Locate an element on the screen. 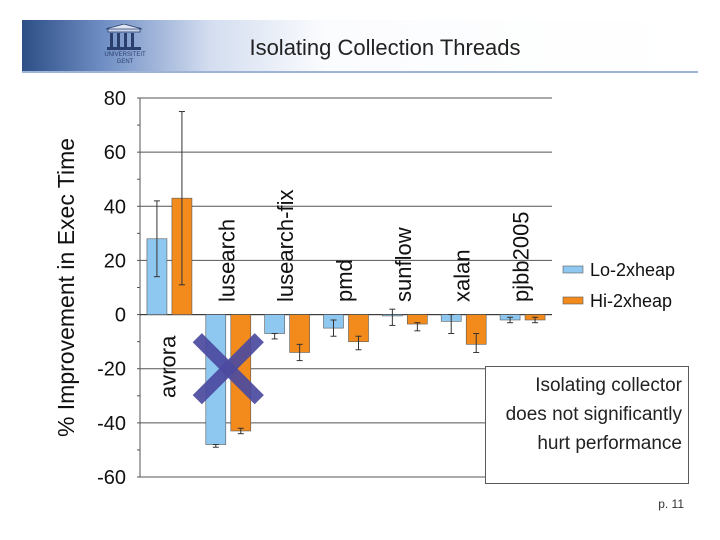 The height and width of the screenshot is (540, 720). category-label: lusearch-fix is located at coordinates (285, 246).